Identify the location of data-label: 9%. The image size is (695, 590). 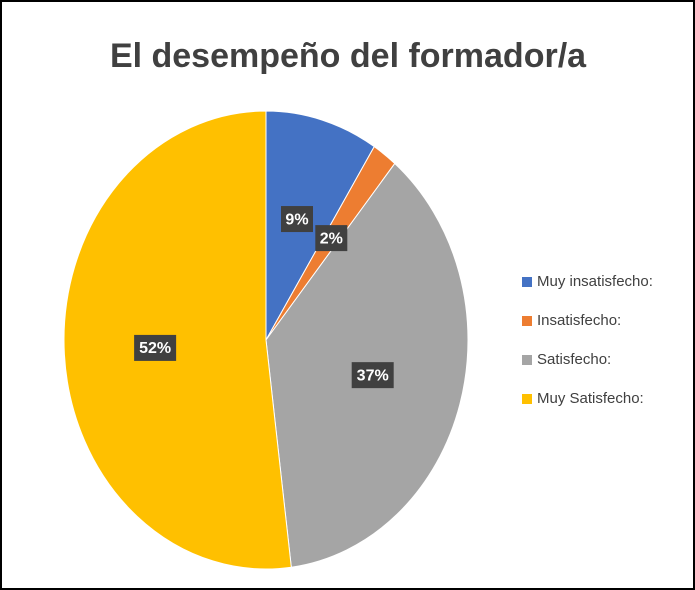
(296, 219).